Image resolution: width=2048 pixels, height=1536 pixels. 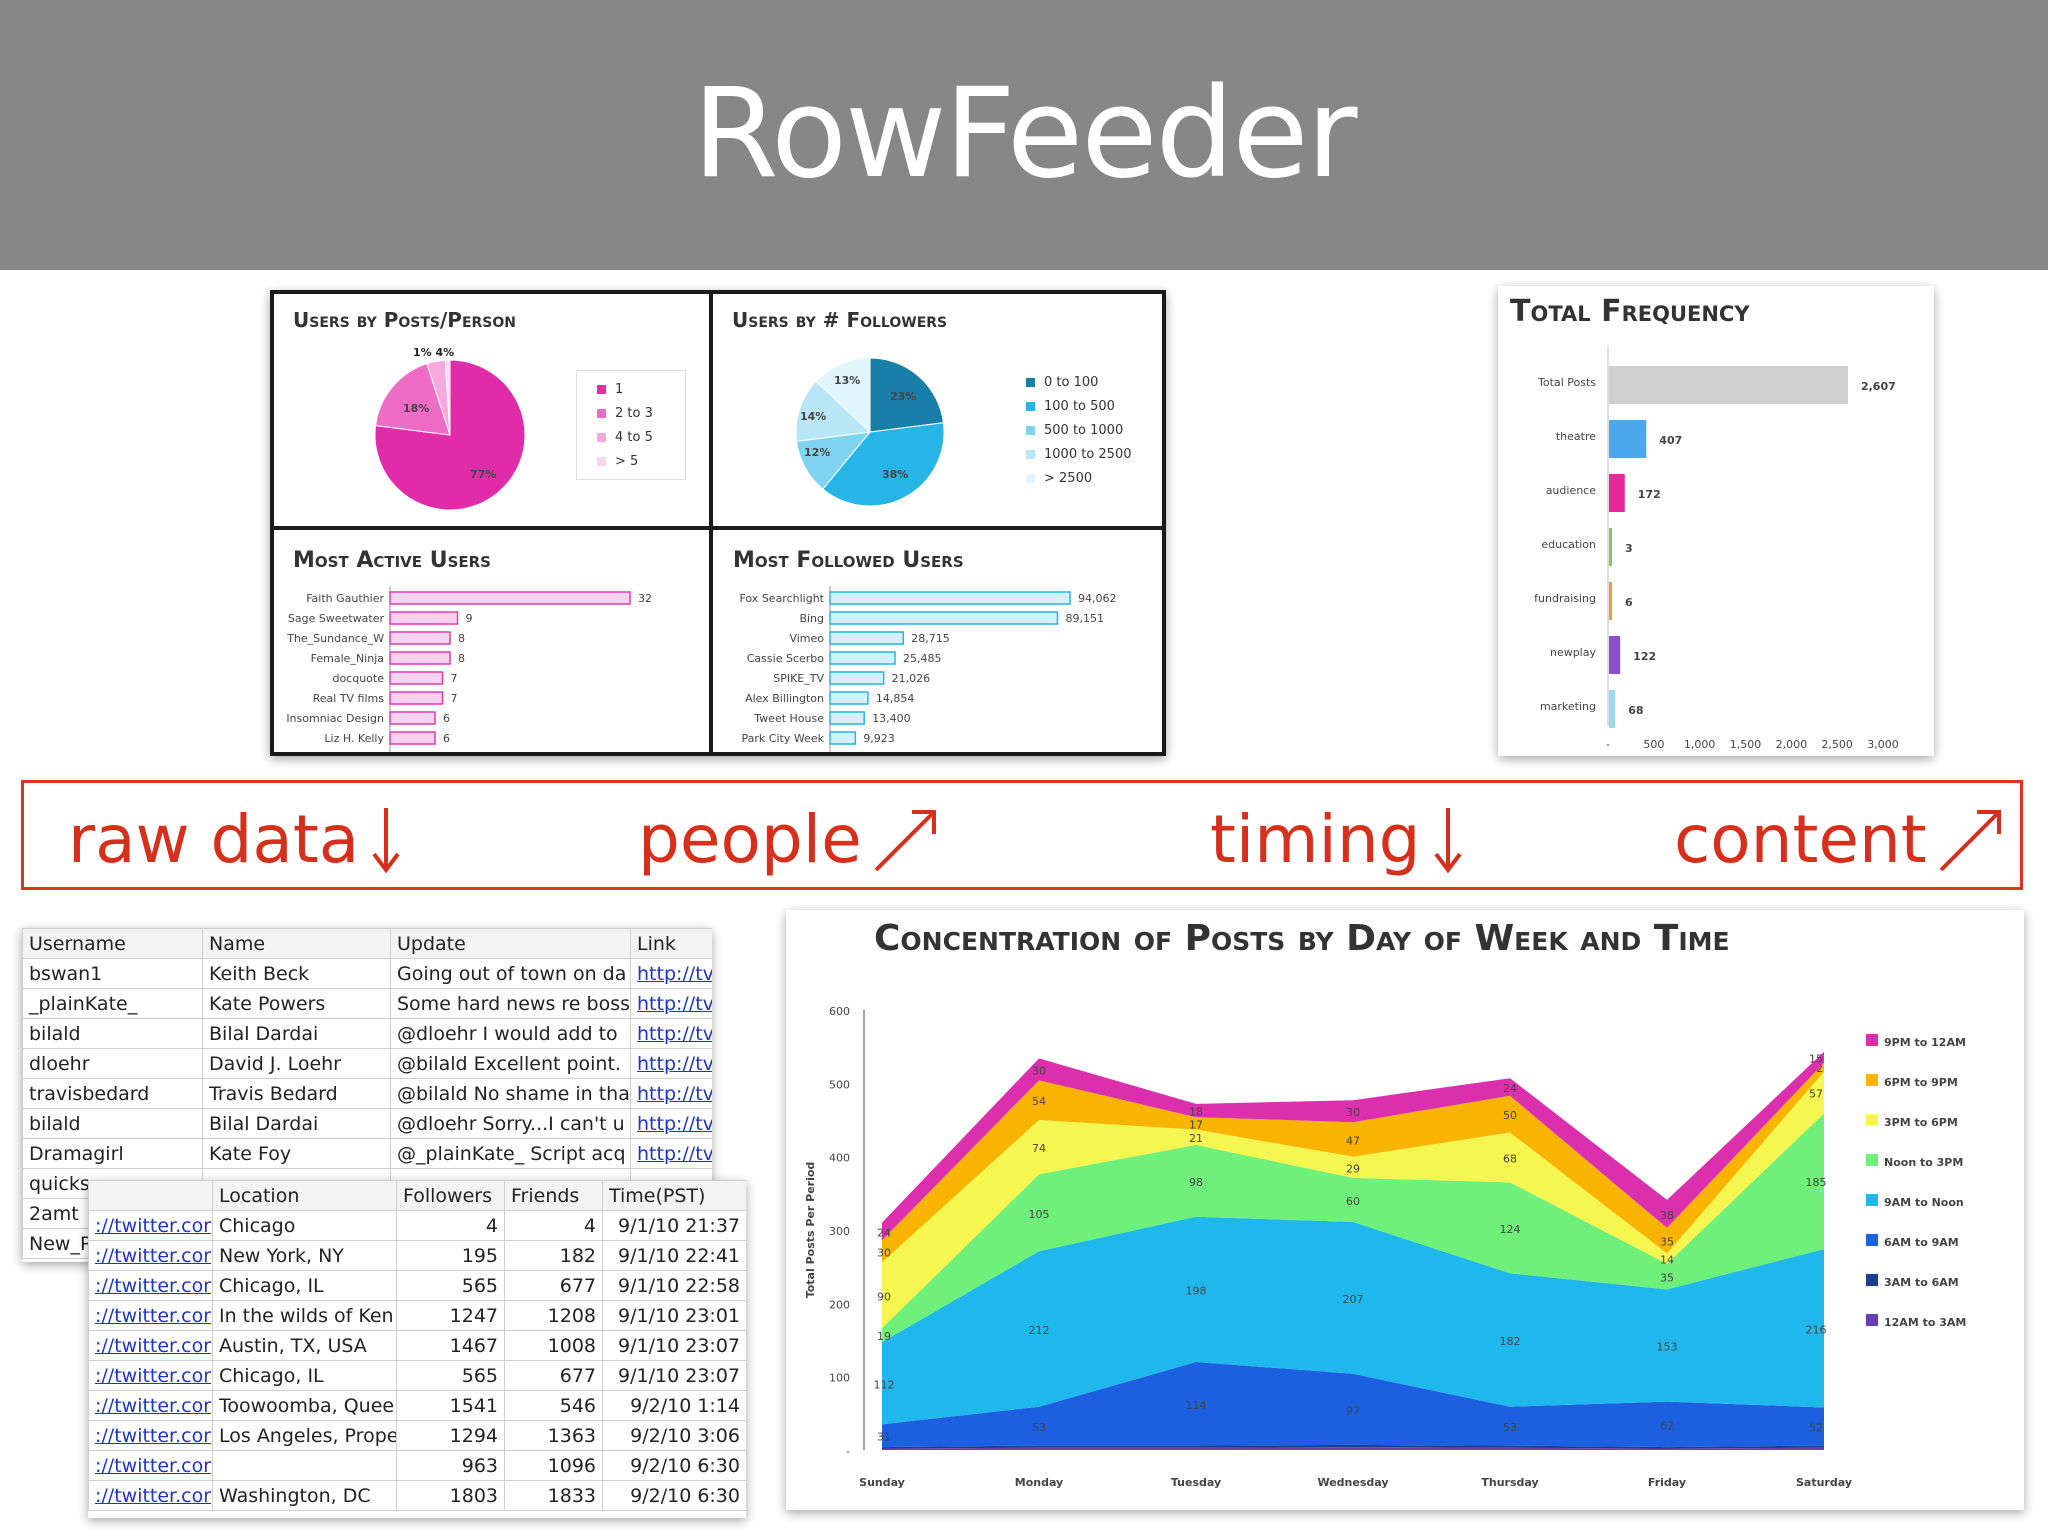 I want to click on table-cell: David J. Loehr, so click(x=296, y=1063).